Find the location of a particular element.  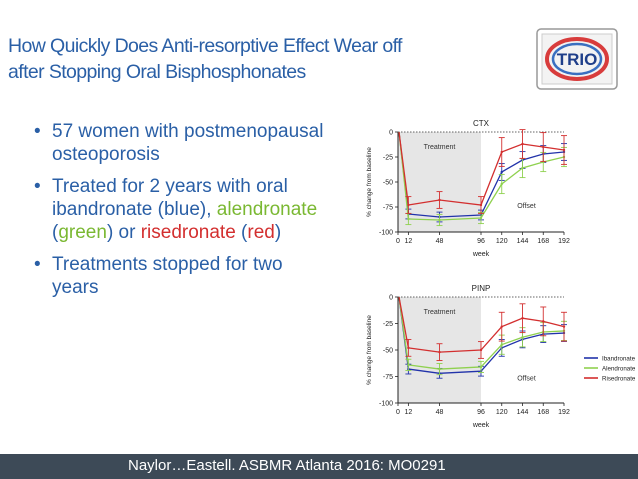

trio-logo: TRIO is located at coordinates (577, 59).